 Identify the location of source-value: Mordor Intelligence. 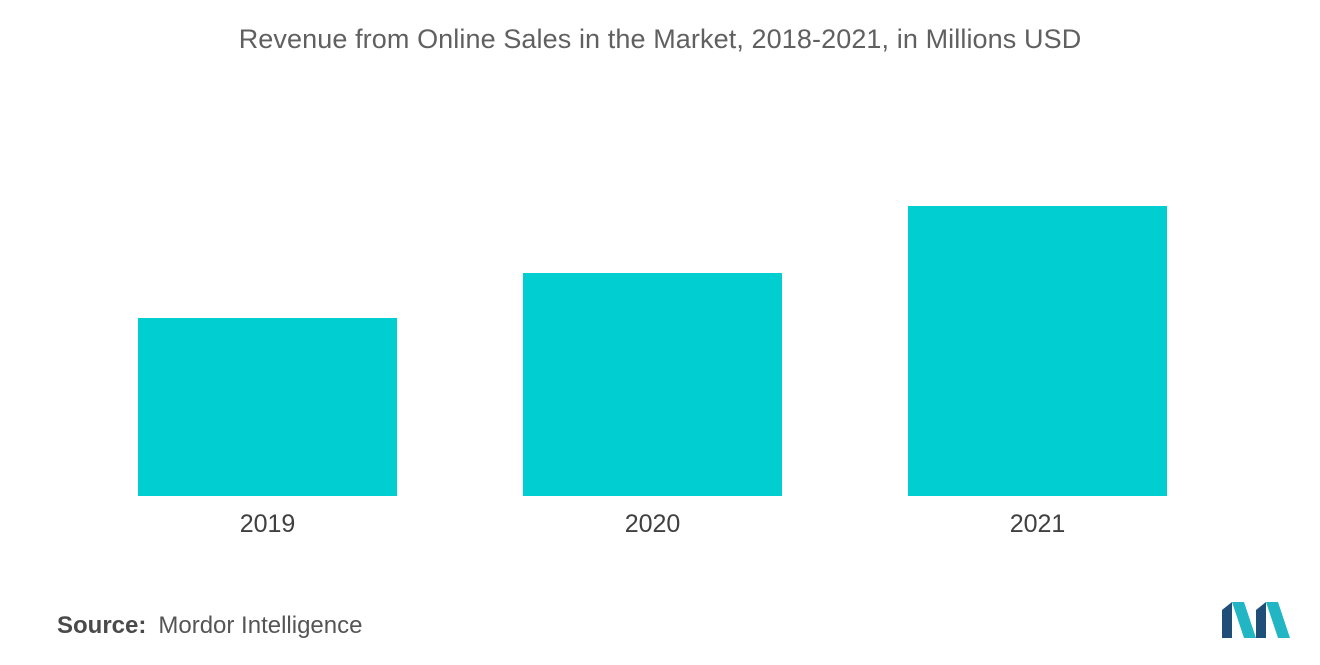
(260, 625).